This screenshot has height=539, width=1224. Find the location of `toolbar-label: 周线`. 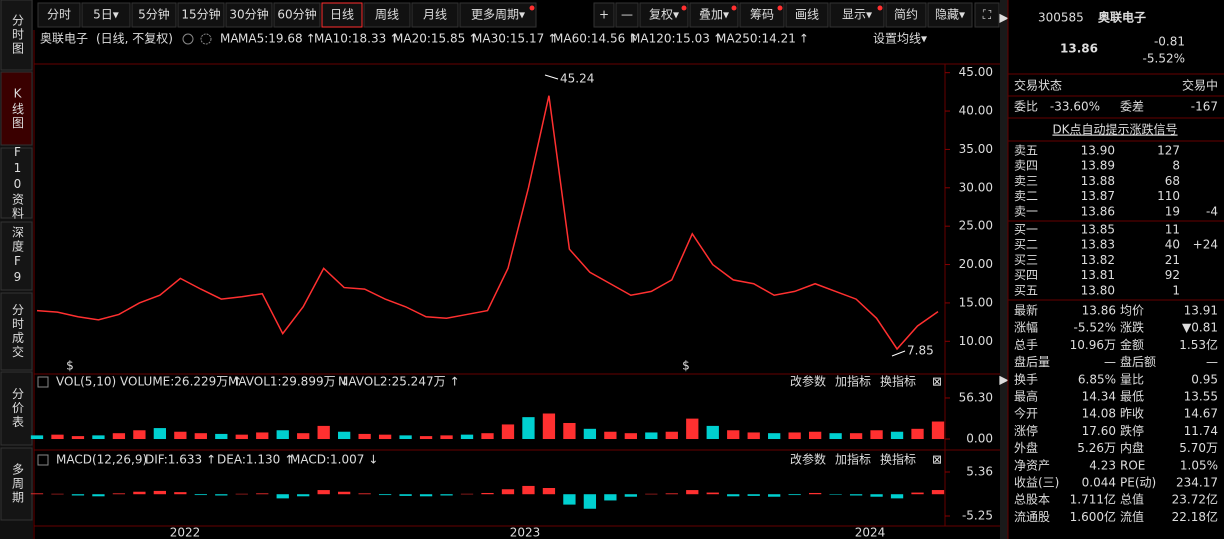

toolbar-label: 周线 is located at coordinates (387, 15).